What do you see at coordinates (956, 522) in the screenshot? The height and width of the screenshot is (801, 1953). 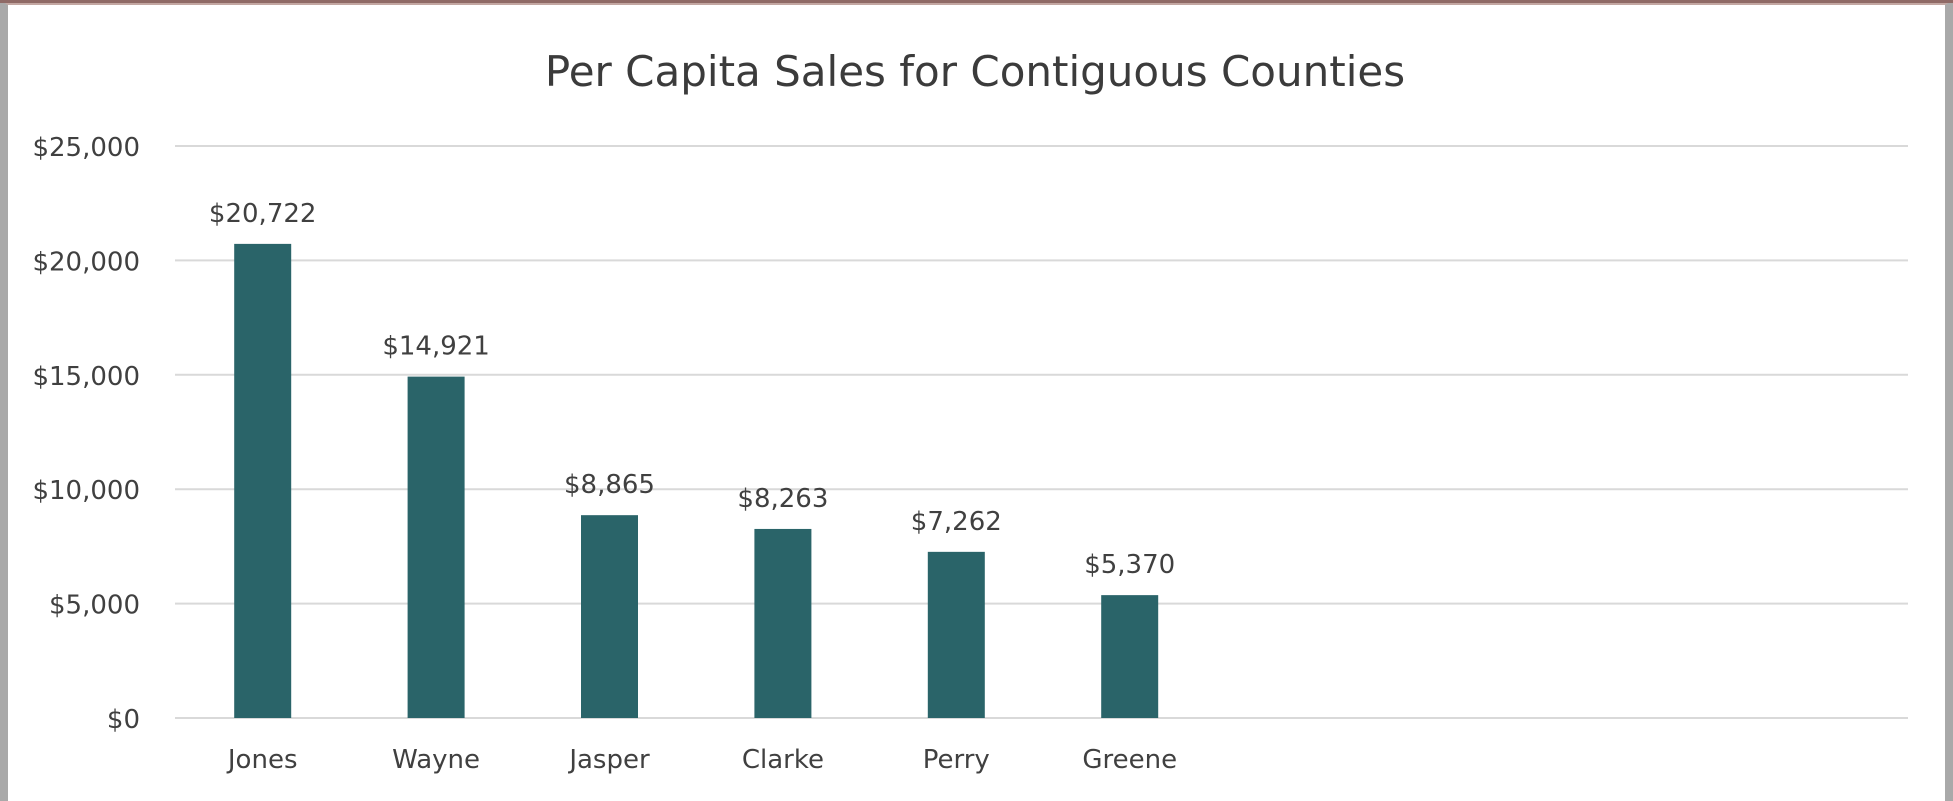 I see `data-label: $7,262` at bounding box center [956, 522].